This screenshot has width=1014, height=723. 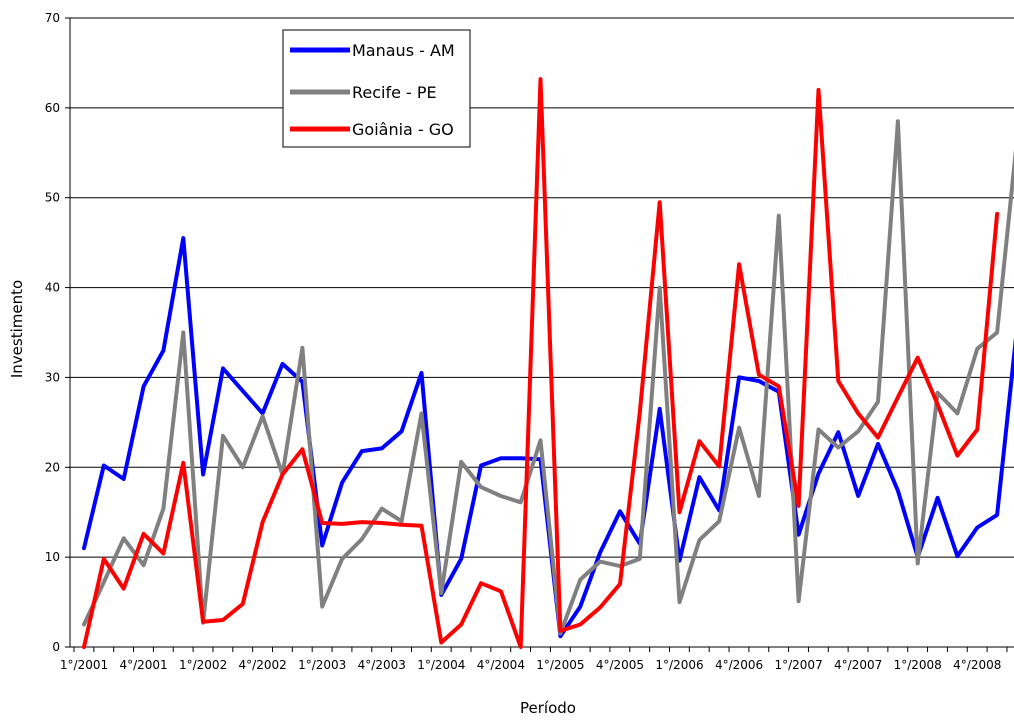 I want to click on x-axis-title: Período, so click(x=548, y=708).